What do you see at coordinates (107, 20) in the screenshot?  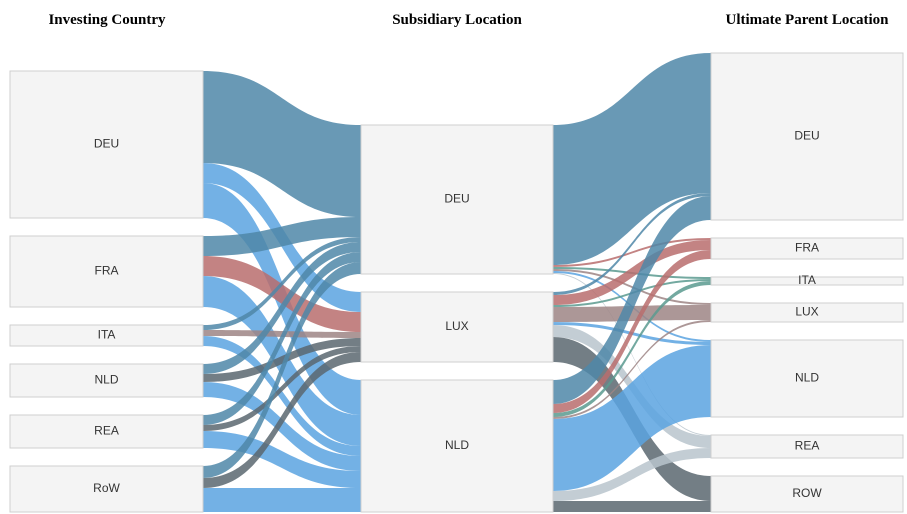 I see `column-title: Investing Country` at bounding box center [107, 20].